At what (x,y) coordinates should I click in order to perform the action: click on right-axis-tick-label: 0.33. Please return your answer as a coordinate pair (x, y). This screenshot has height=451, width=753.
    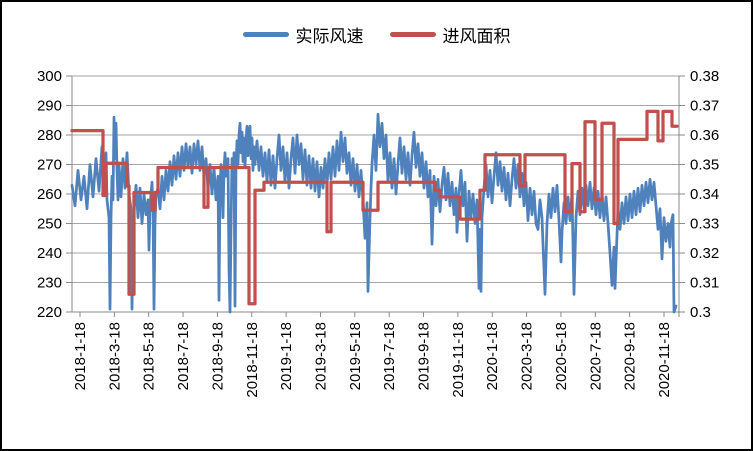
    Looking at the image, I should click on (704, 224).